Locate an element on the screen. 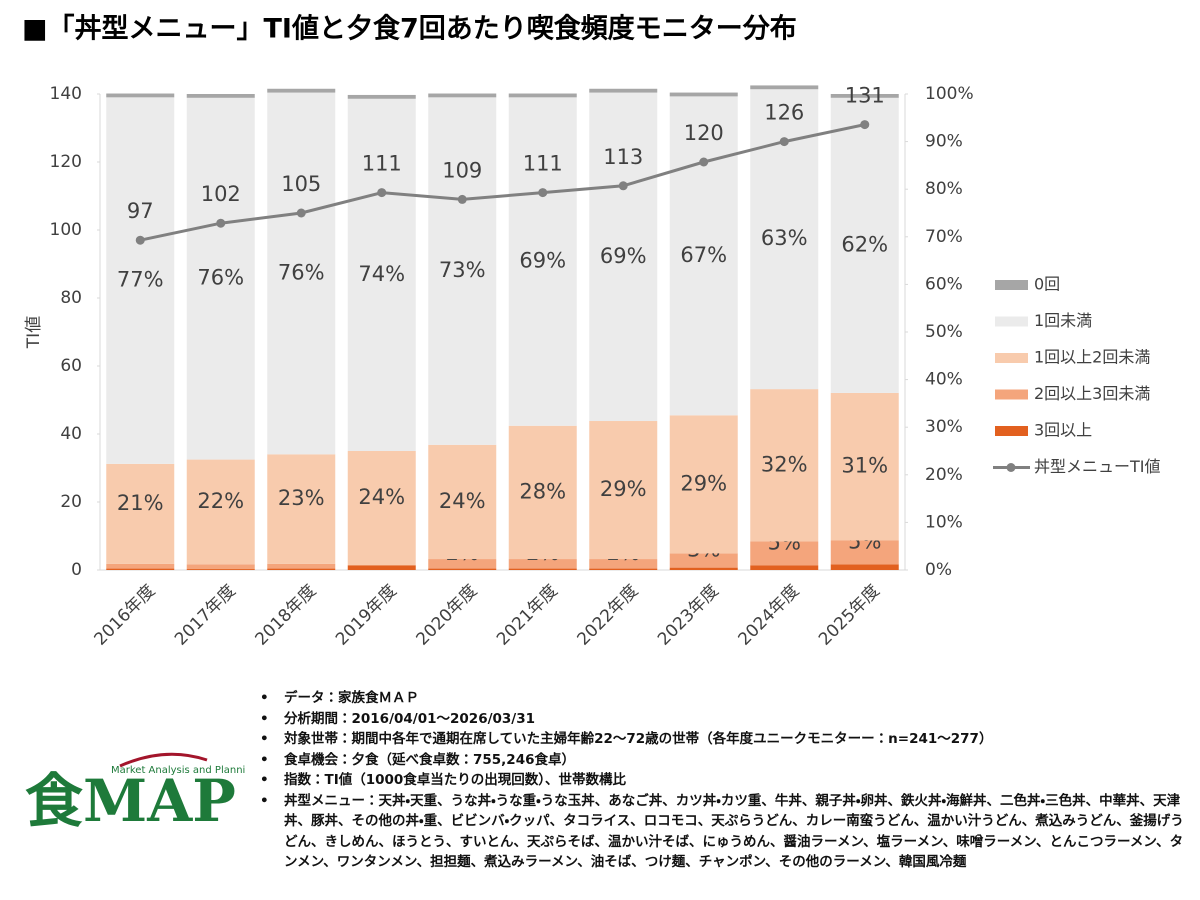  legend-label: 0回 is located at coordinates (1047, 284).